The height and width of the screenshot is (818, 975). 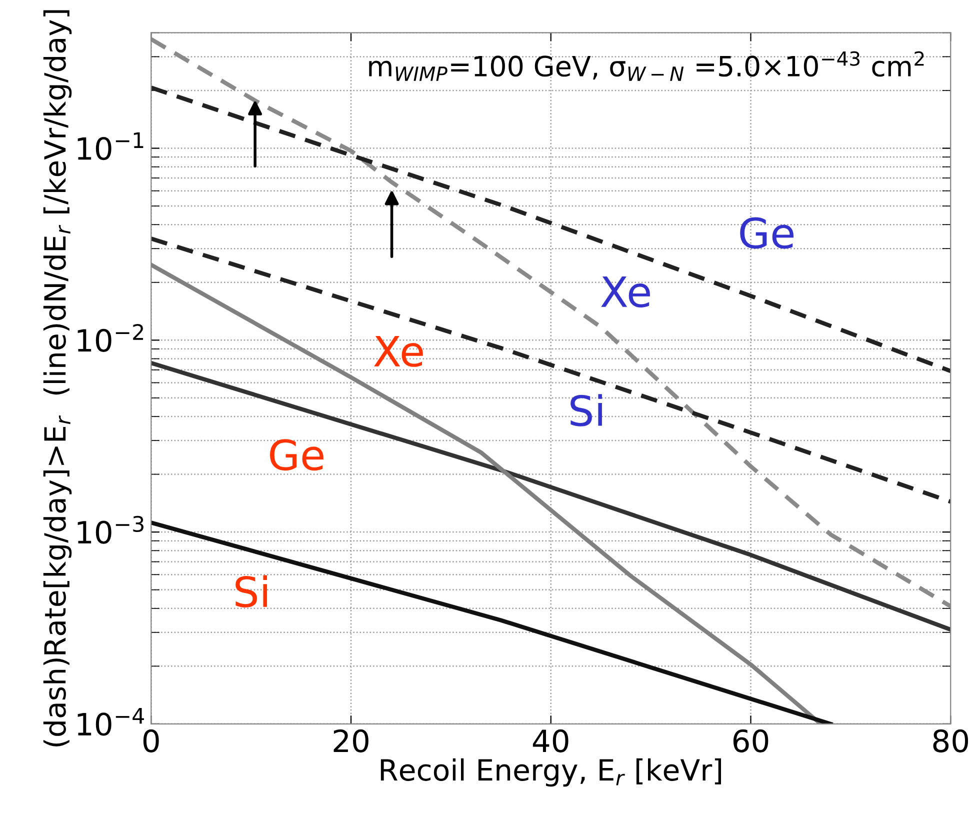 What do you see at coordinates (550, 740) in the screenshot?
I see `x-tick-label: 40` at bounding box center [550, 740].